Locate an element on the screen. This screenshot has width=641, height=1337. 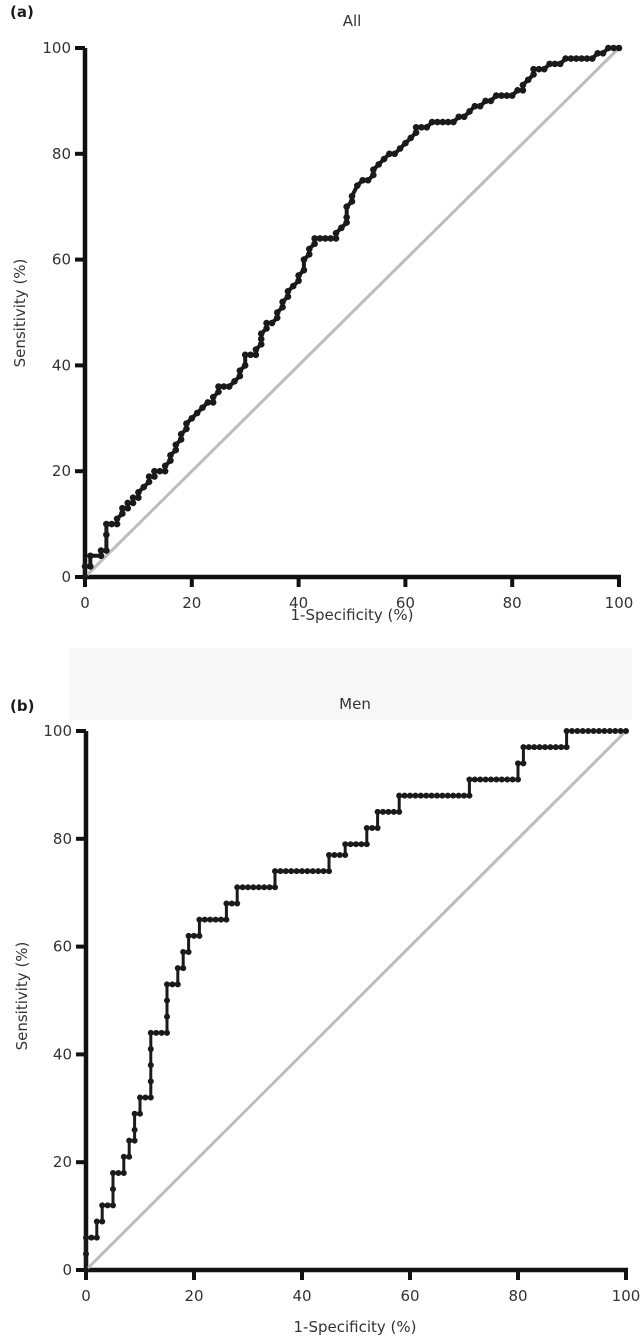
x-tick-label-men: 60 is located at coordinates (409, 1296).